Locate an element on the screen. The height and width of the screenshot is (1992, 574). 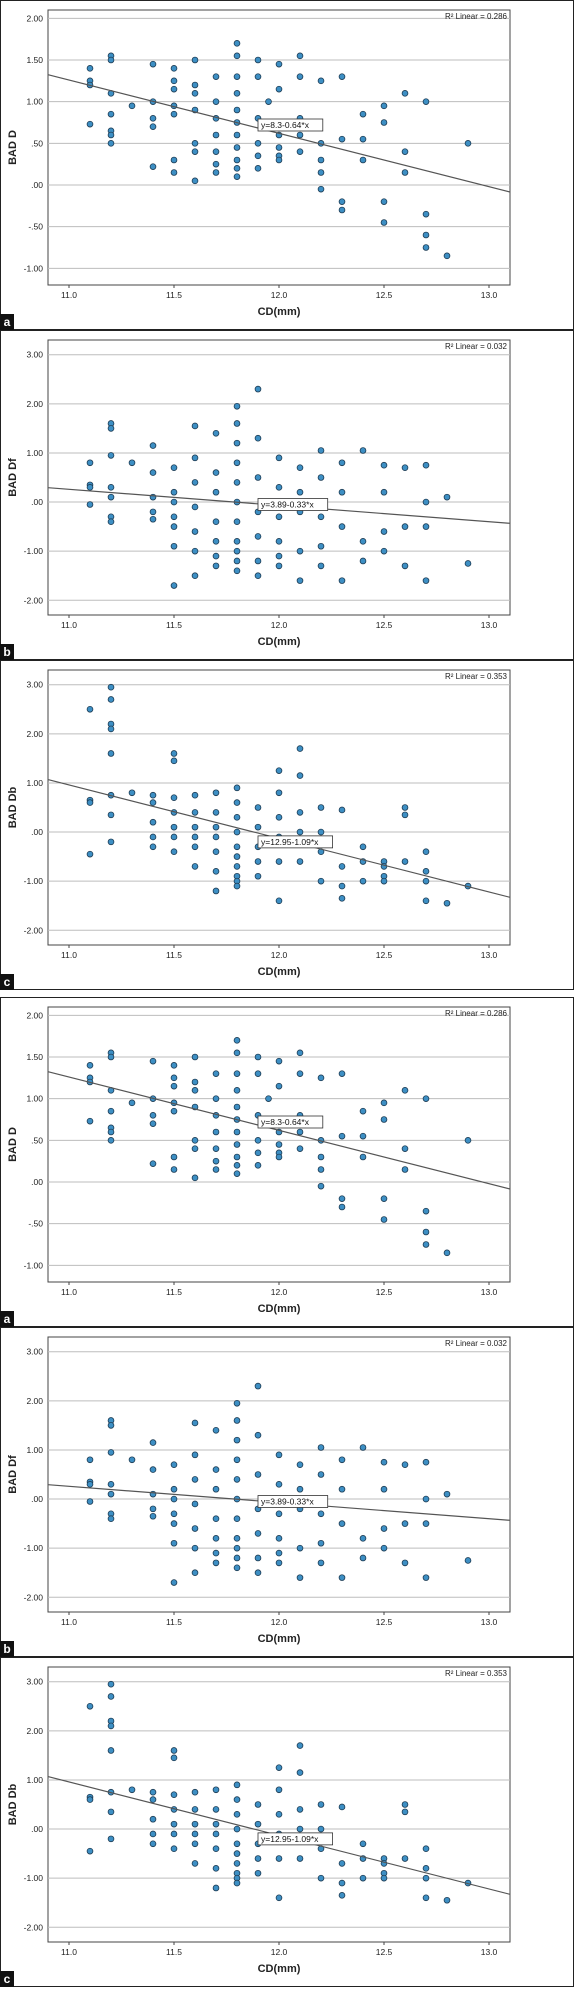
panel-letter-tag is located at coordinates (7, 982).